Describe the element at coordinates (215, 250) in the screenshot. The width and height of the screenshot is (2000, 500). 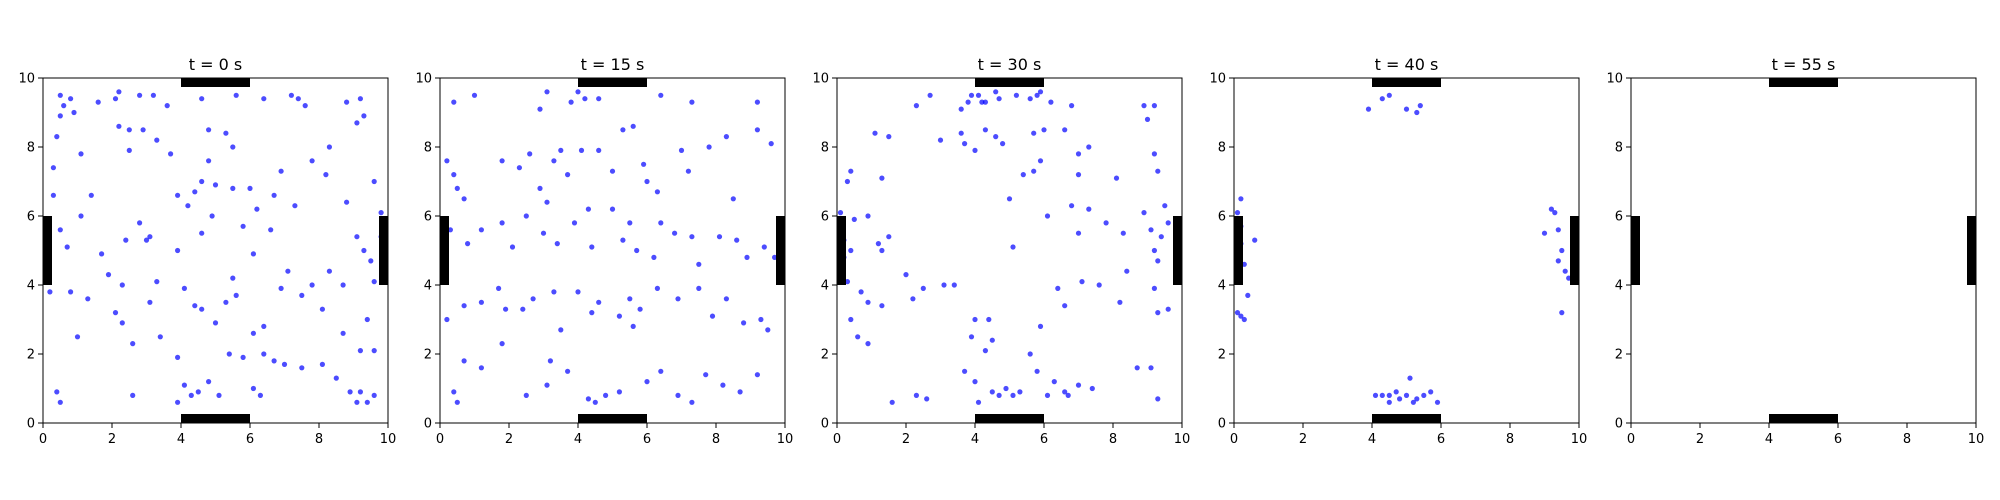
I see `axes-frame` at that location.